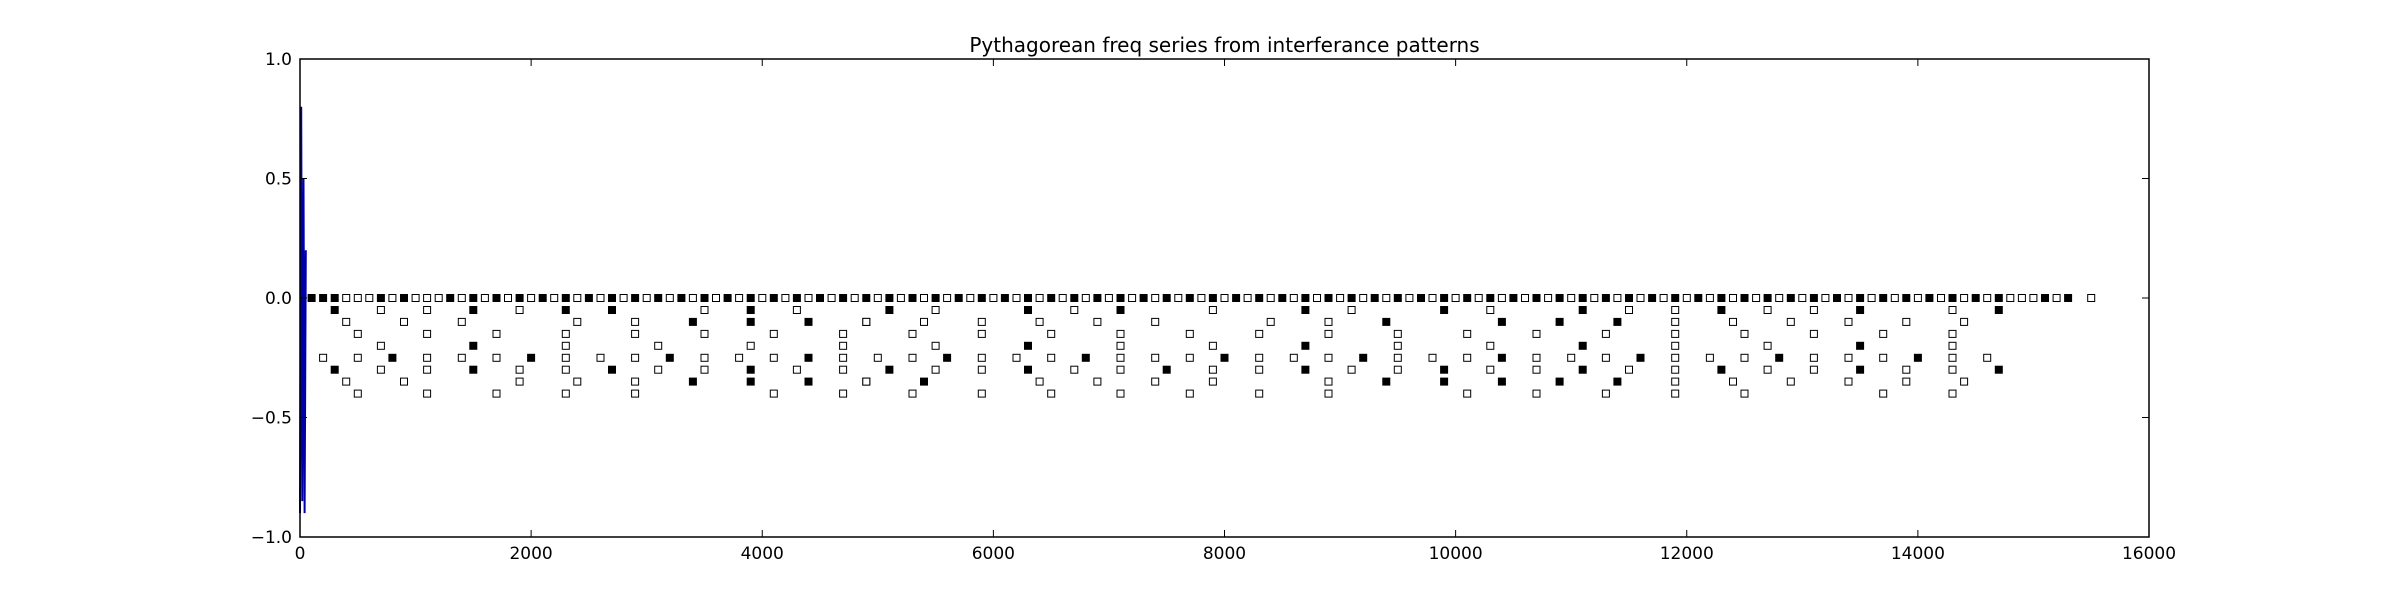 Image resolution: width=2388 pixels, height=597 pixels. Describe the element at coordinates (303, 310) in the screenshot. I see `signal-trace` at that location.